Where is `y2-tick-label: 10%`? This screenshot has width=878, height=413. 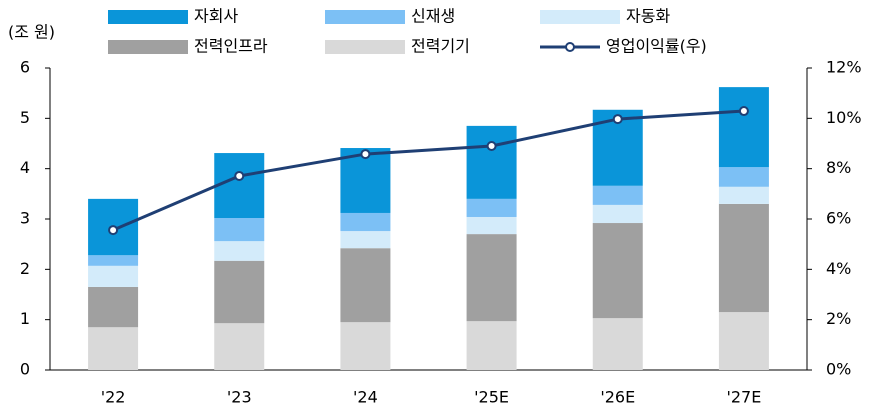
y2-tick-label: 10% is located at coordinates (844, 117).